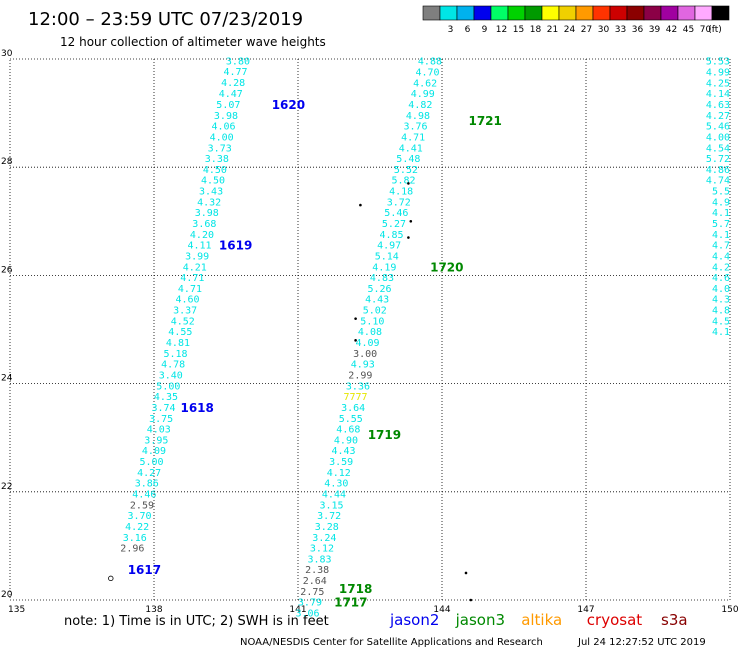  Describe the element at coordinates (408, 159) in the screenshot. I see `wave-height-value: 5.48` at that location.